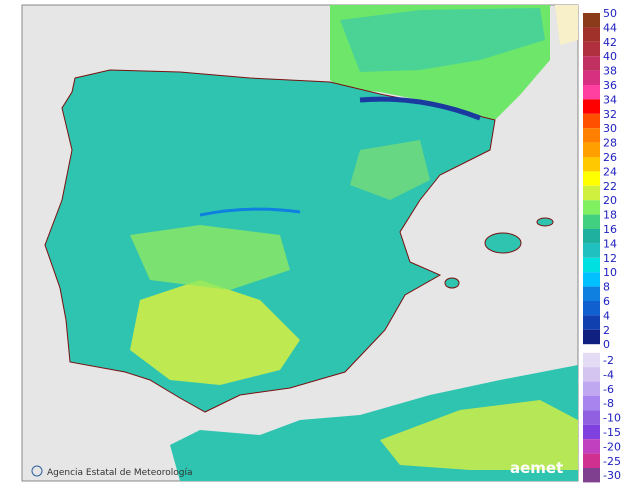  What do you see at coordinates (250, 212) in the screenshot?
I see `central-cold` at bounding box center [250, 212].